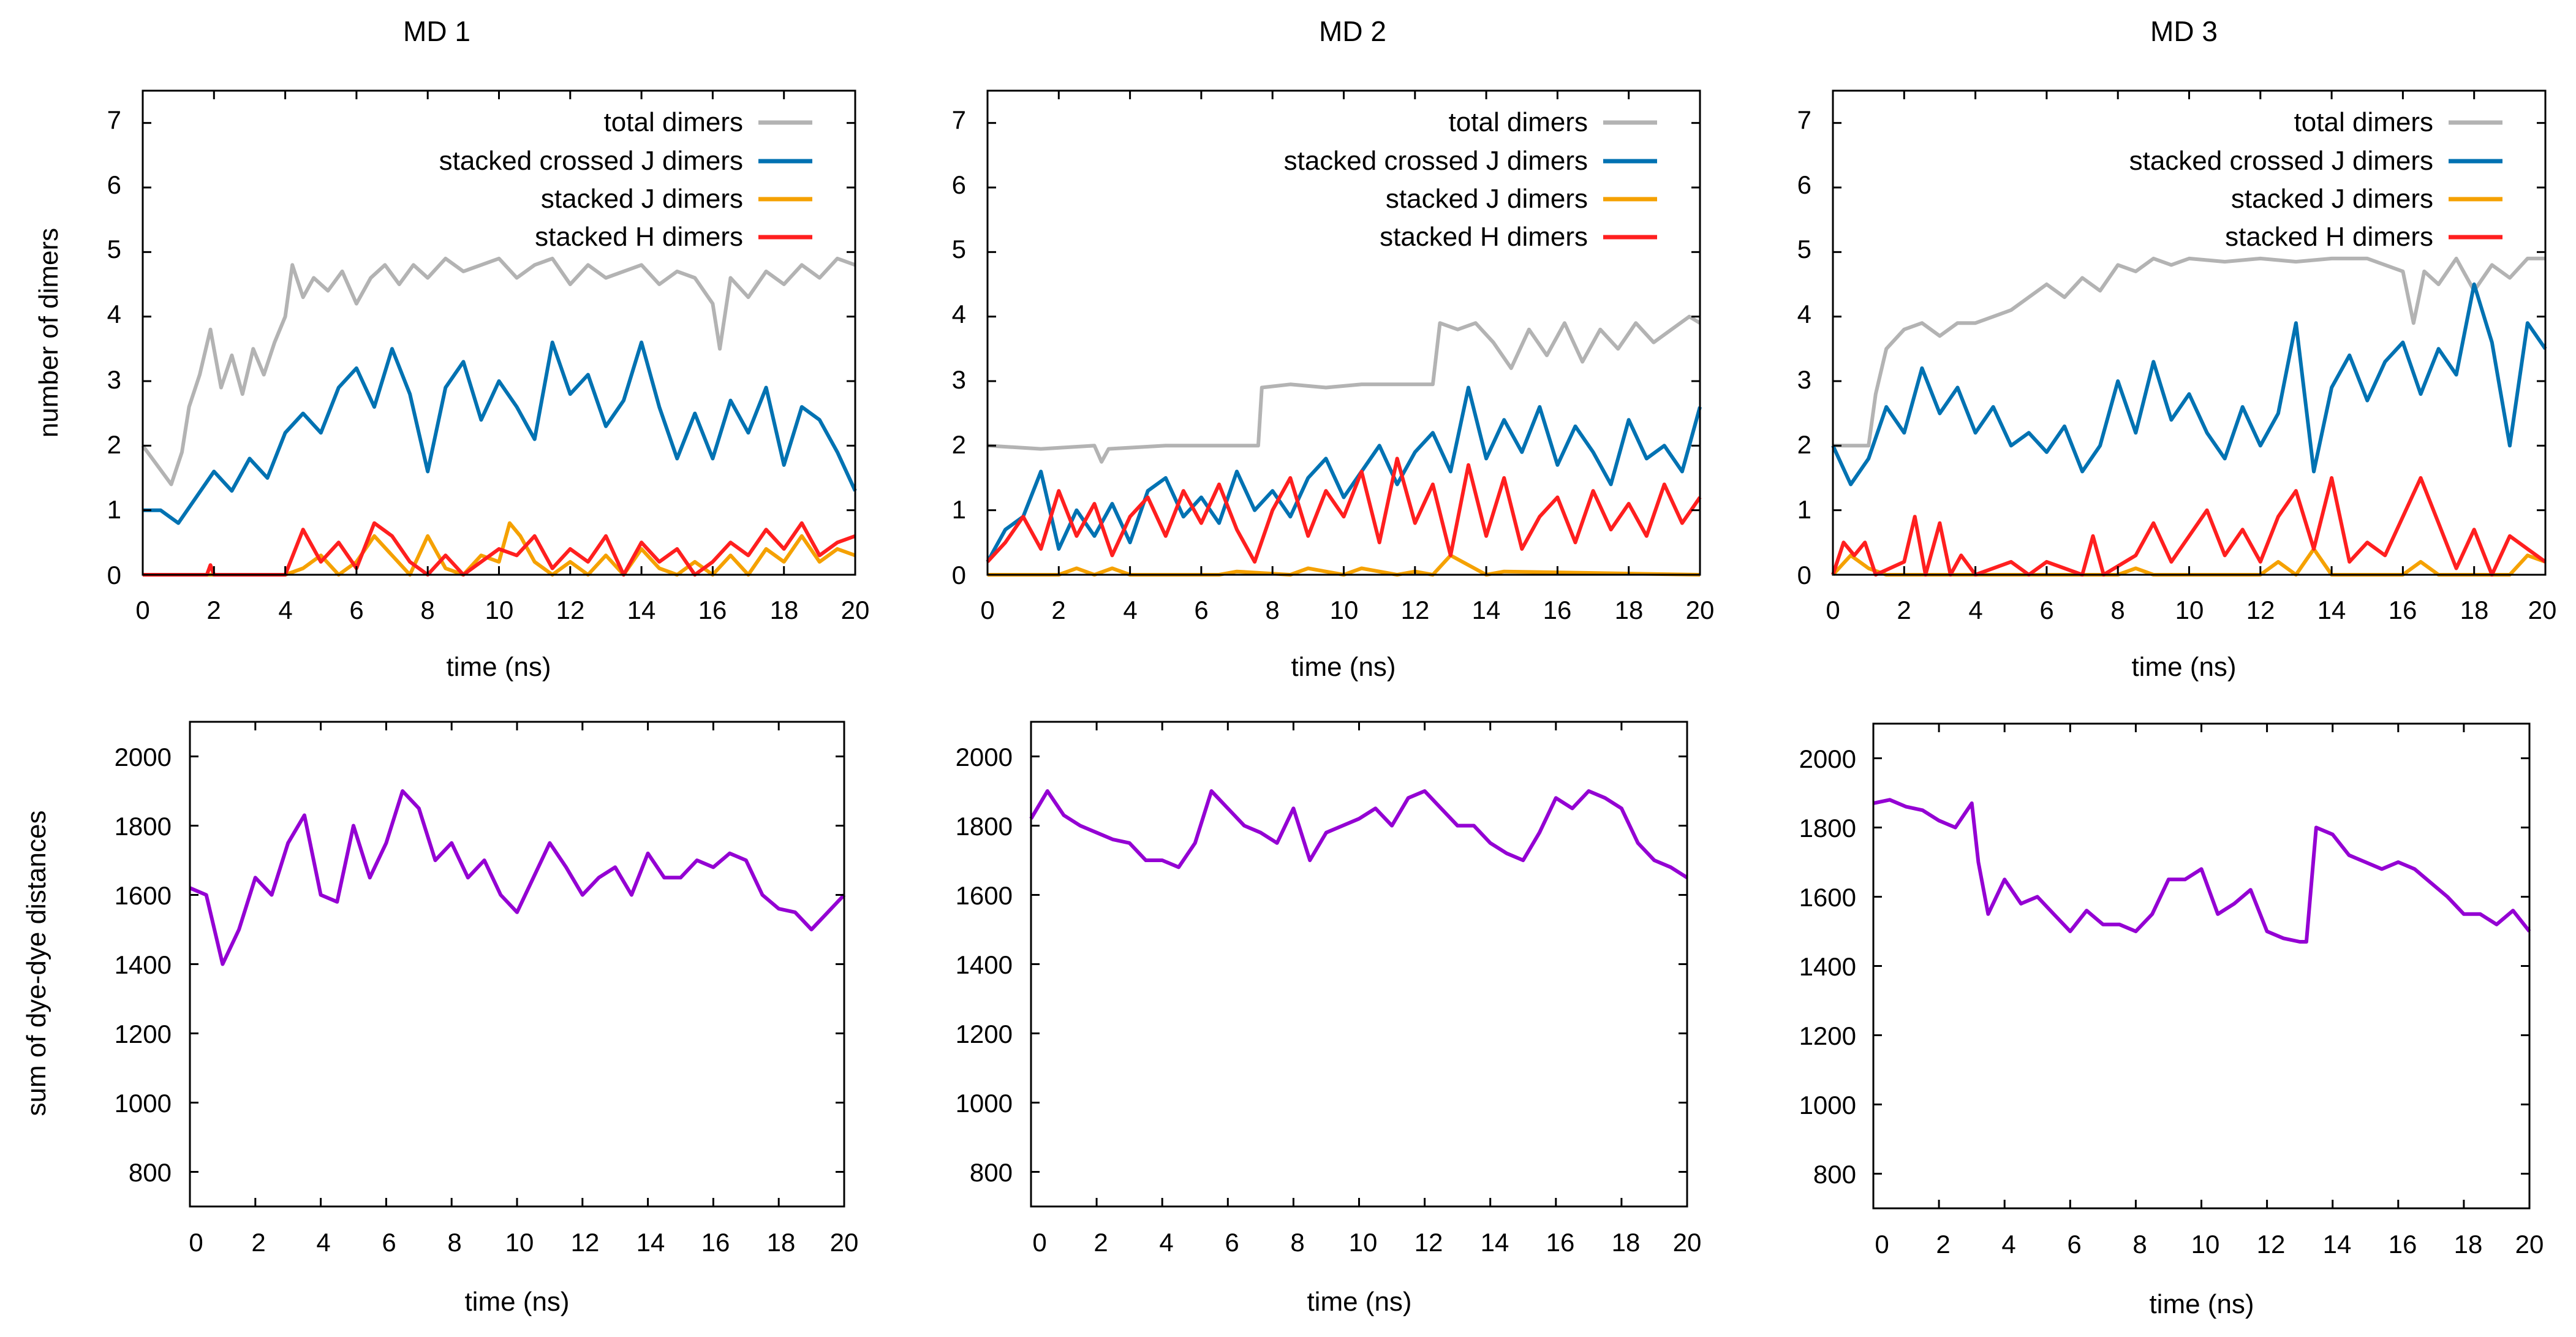 This screenshot has height=1337, width=2576. Describe the element at coordinates (517, 877) in the screenshot. I see `series-line-sum-of-dye-dye-distances` at that location.